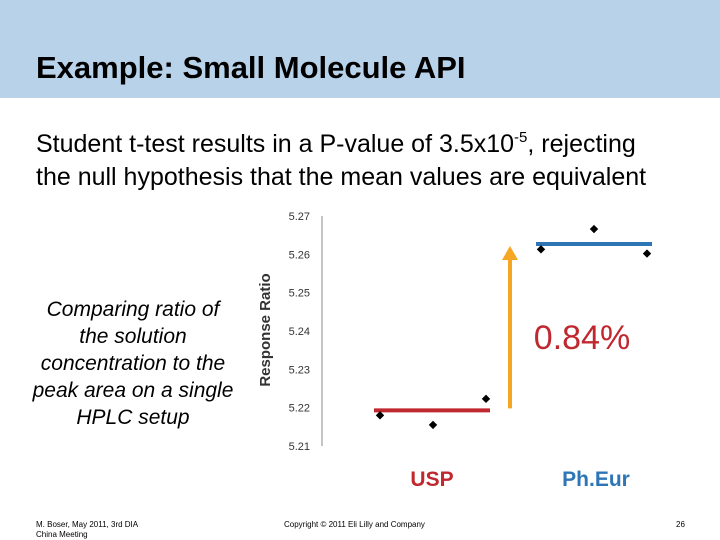 This screenshot has height=540, width=720. Describe the element at coordinates (354, 524) in the screenshot. I see `footer-copyright: Copyright © 2011 Eli Lilly and Company` at that location.